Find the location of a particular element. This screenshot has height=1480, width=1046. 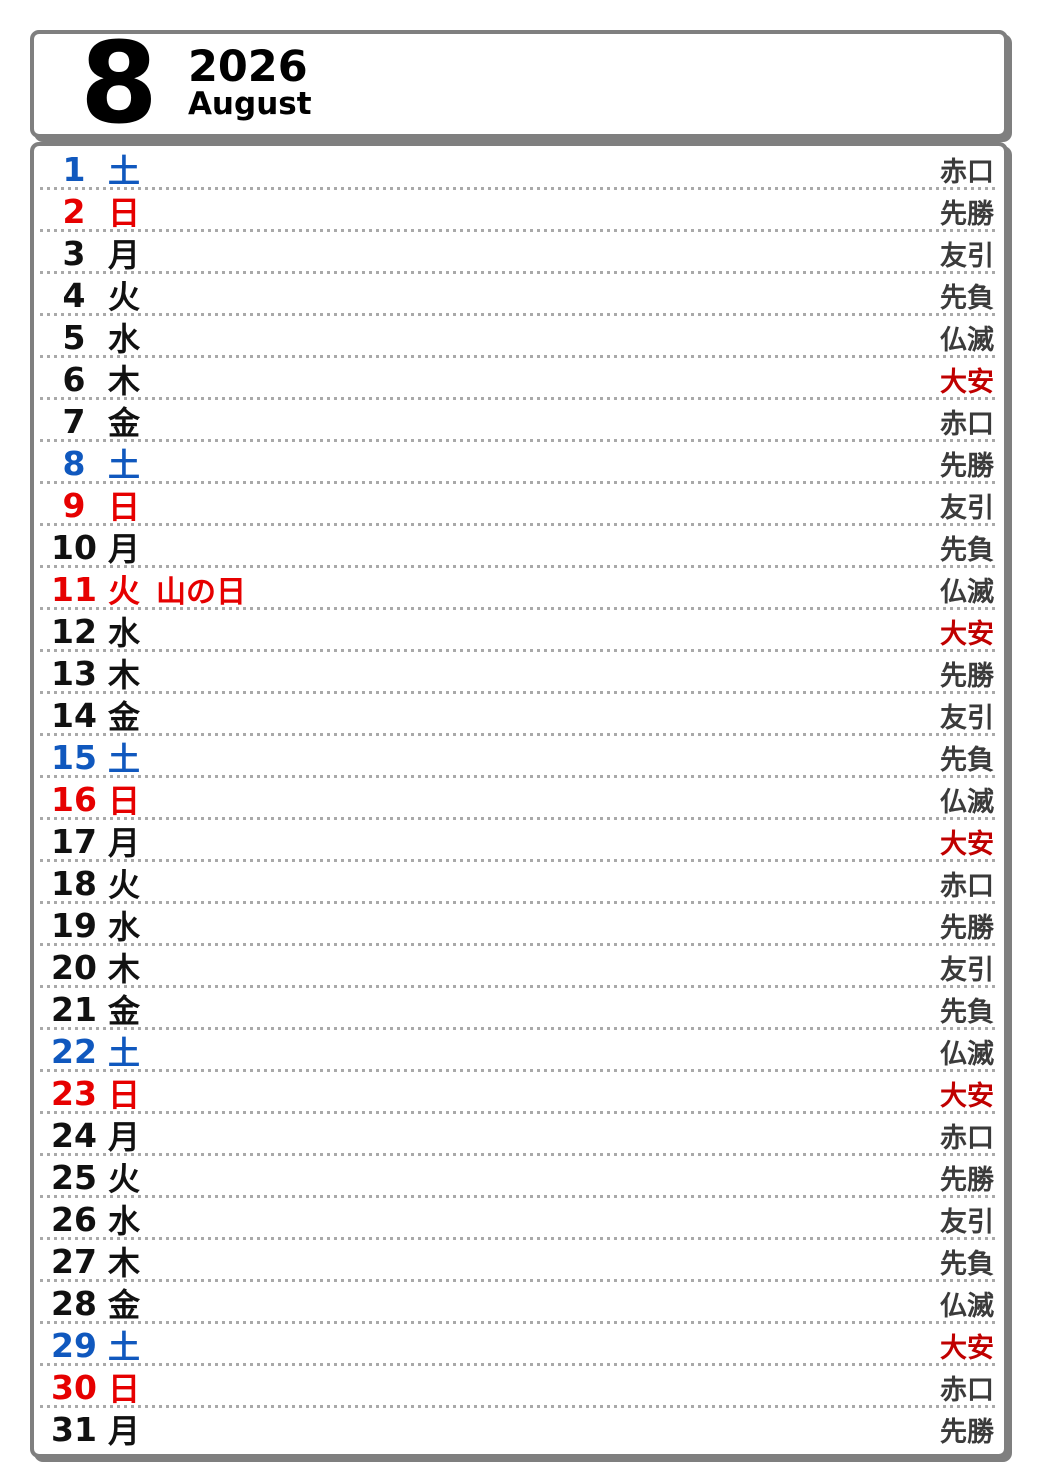

day-row: 23 日 大安 is located at coordinates (519, 1093).